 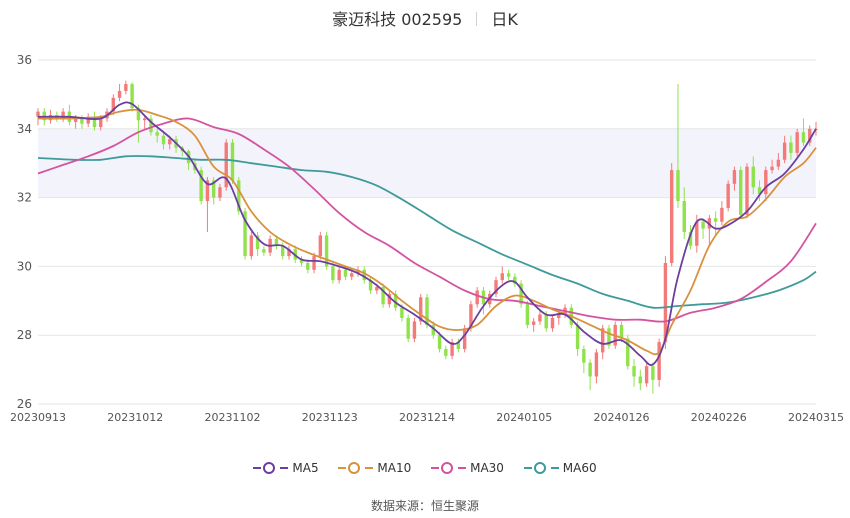 I want to click on y-tick-label: 30, so click(x=24, y=266).